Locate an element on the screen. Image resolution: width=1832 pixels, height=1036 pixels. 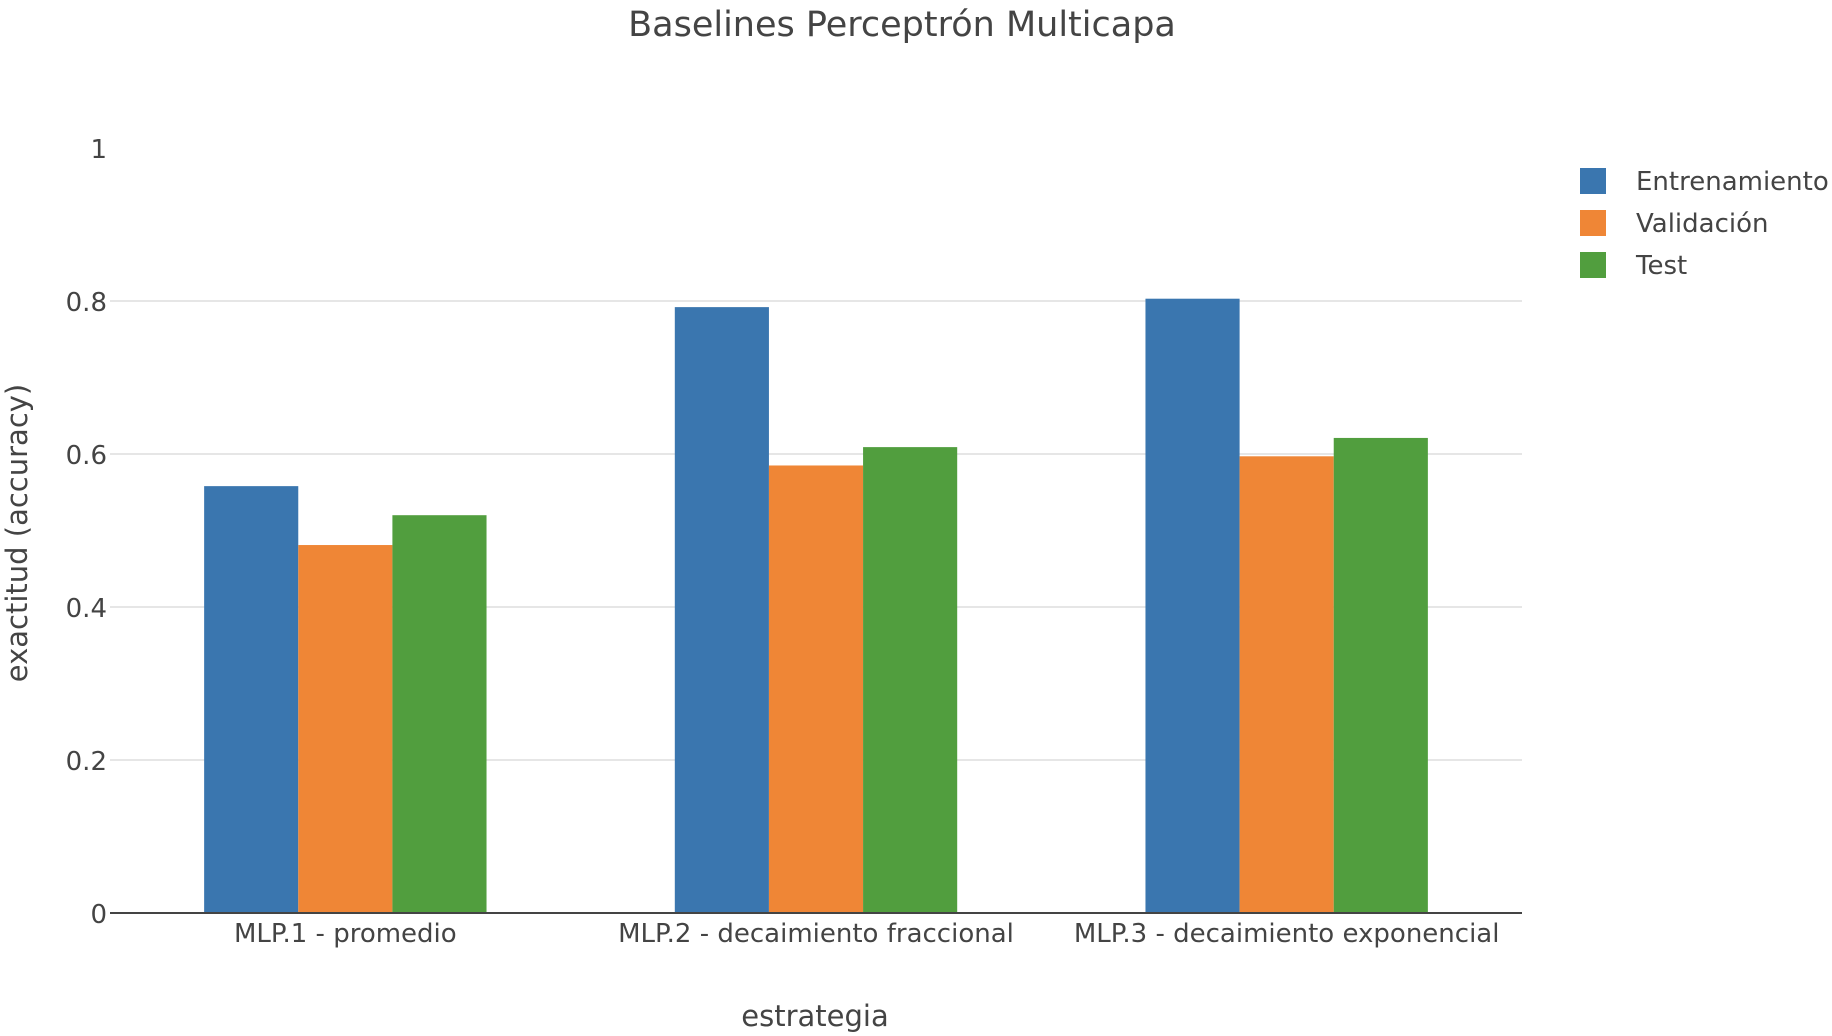
x-tick-label: MLP.2 - decaimiento fraccional is located at coordinates (816, 934).